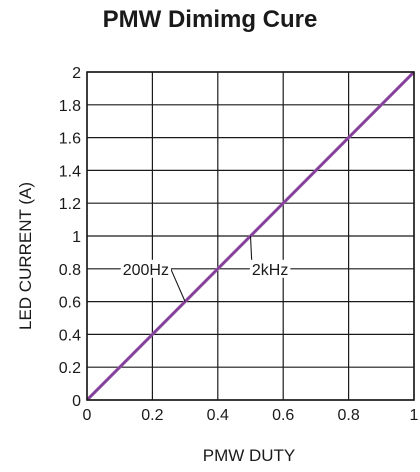 This screenshot has height=472, width=420. Describe the element at coordinates (283, 415) in the screenshot. I see `x-tick-label: 0.6` at that location.